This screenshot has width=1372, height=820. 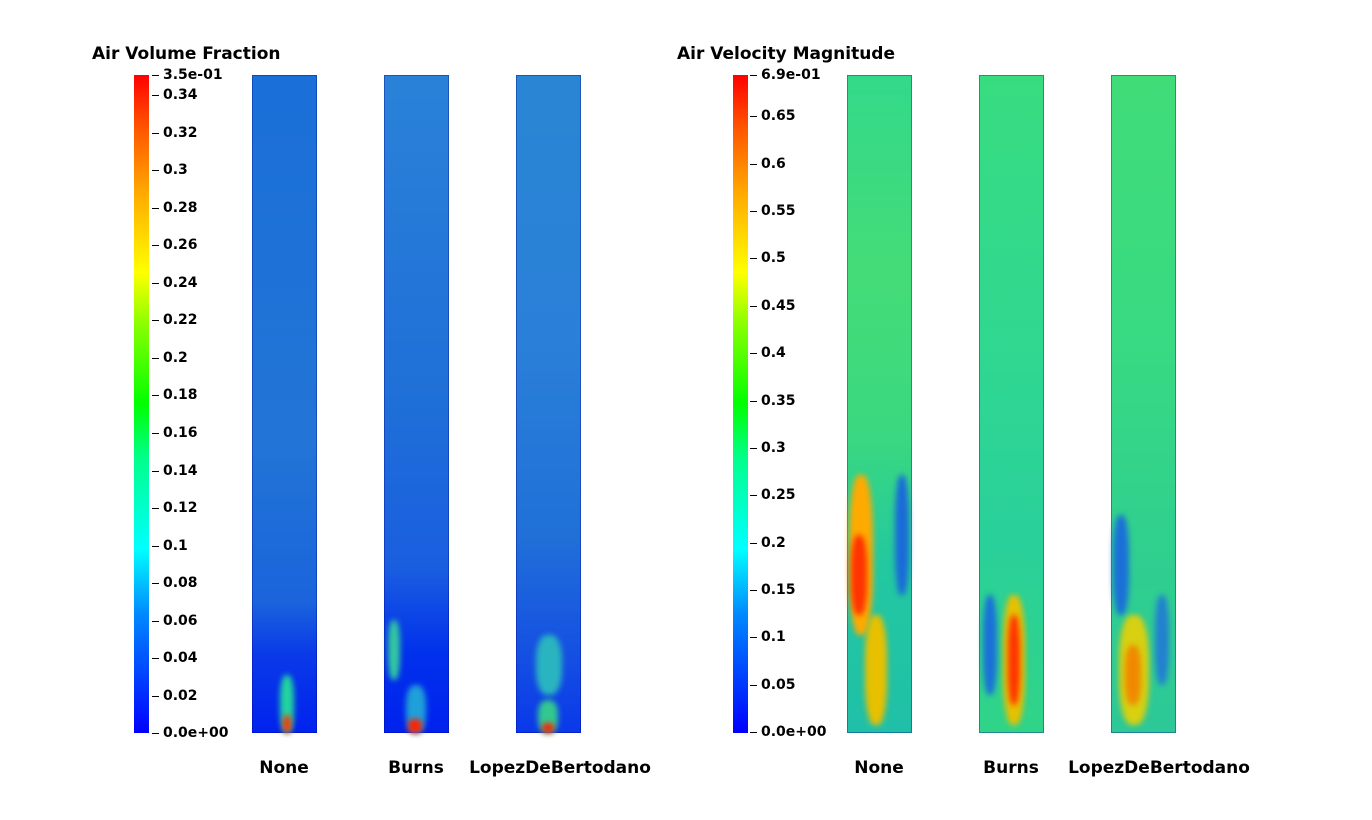 I want to click on colorbar-tick: 0.28, so click(x=175, y=208).